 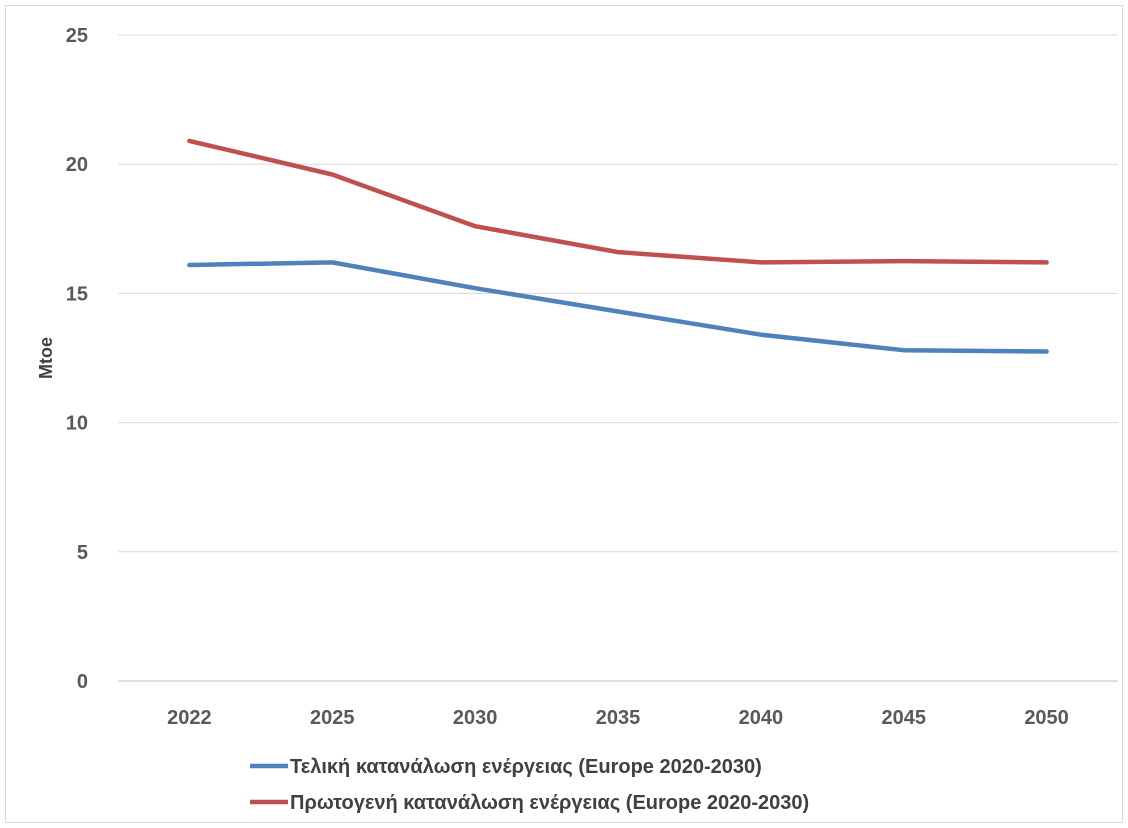 I want to click on x-axis-ticks: 2022 2025 2030 2035 2040 2045 2050, so click(x=618, y=718).